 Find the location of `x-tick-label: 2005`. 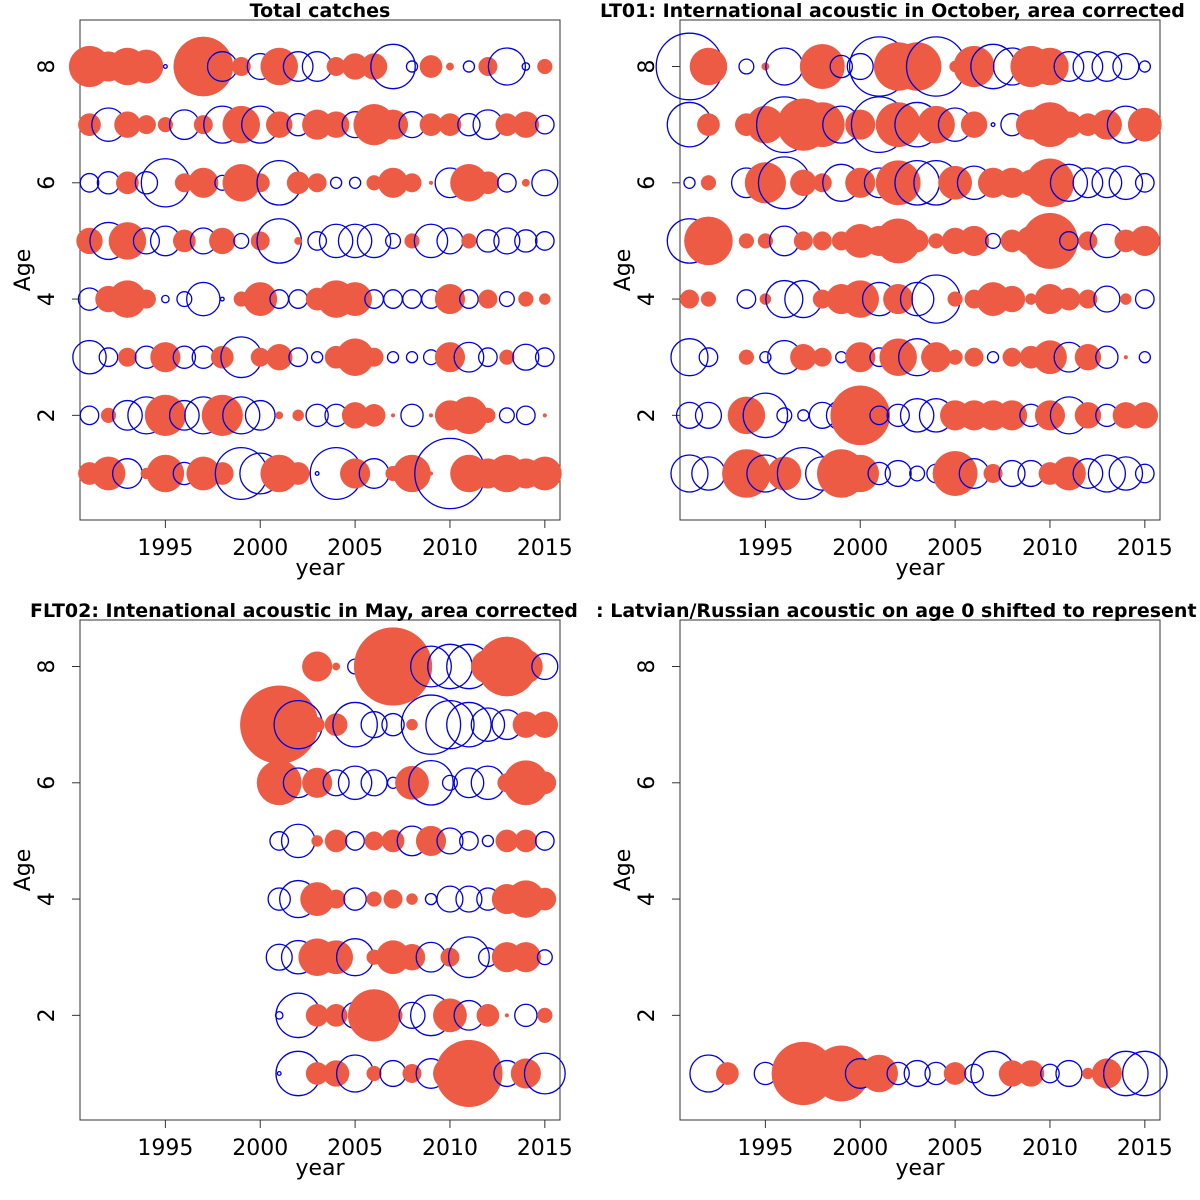

x-tick-label: 2005 is located at coordinates (955, 548).